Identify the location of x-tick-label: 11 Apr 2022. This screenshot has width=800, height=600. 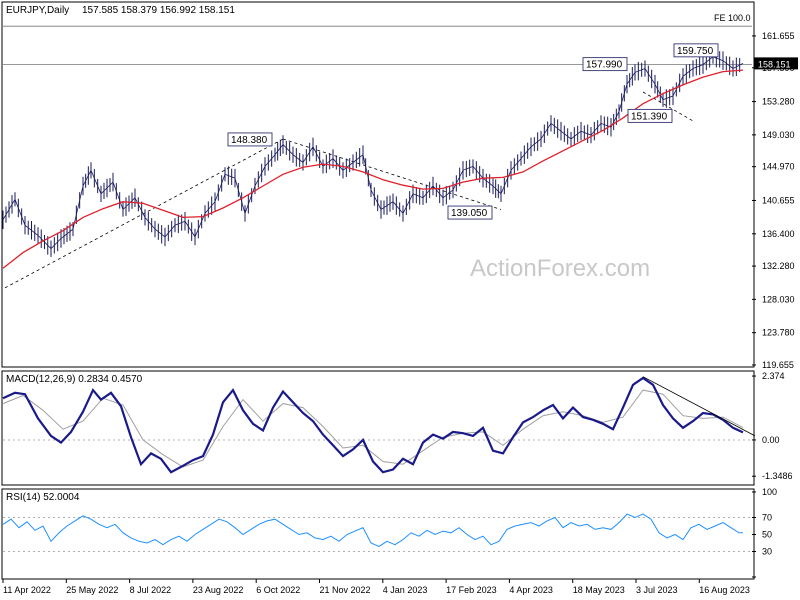
(27, 590).